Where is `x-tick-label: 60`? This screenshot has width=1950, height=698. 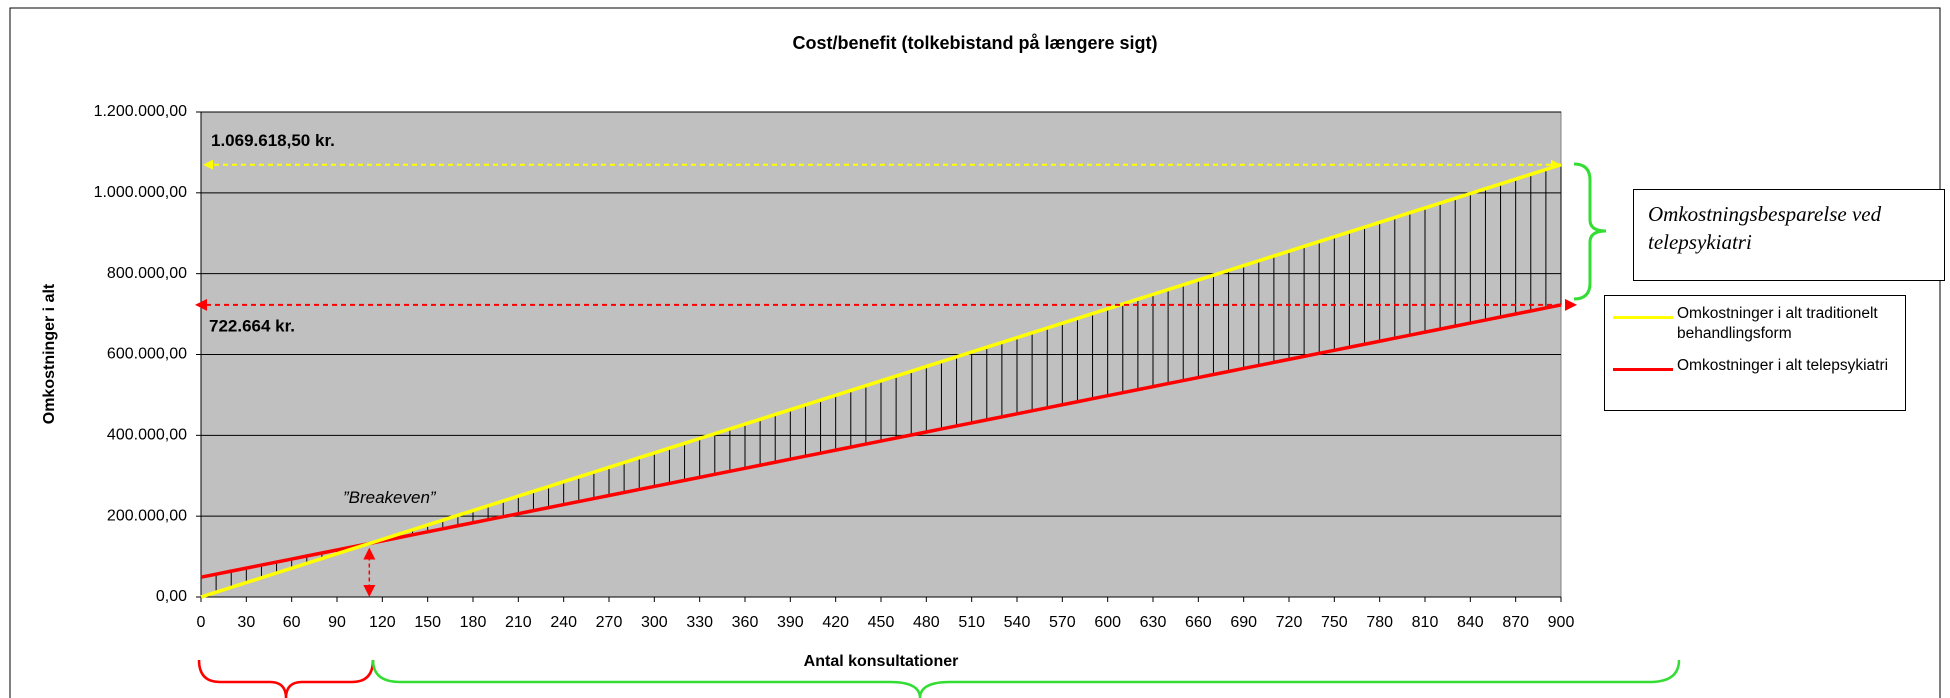 x-tick-label: 60 is located at coordinates (292, 622).